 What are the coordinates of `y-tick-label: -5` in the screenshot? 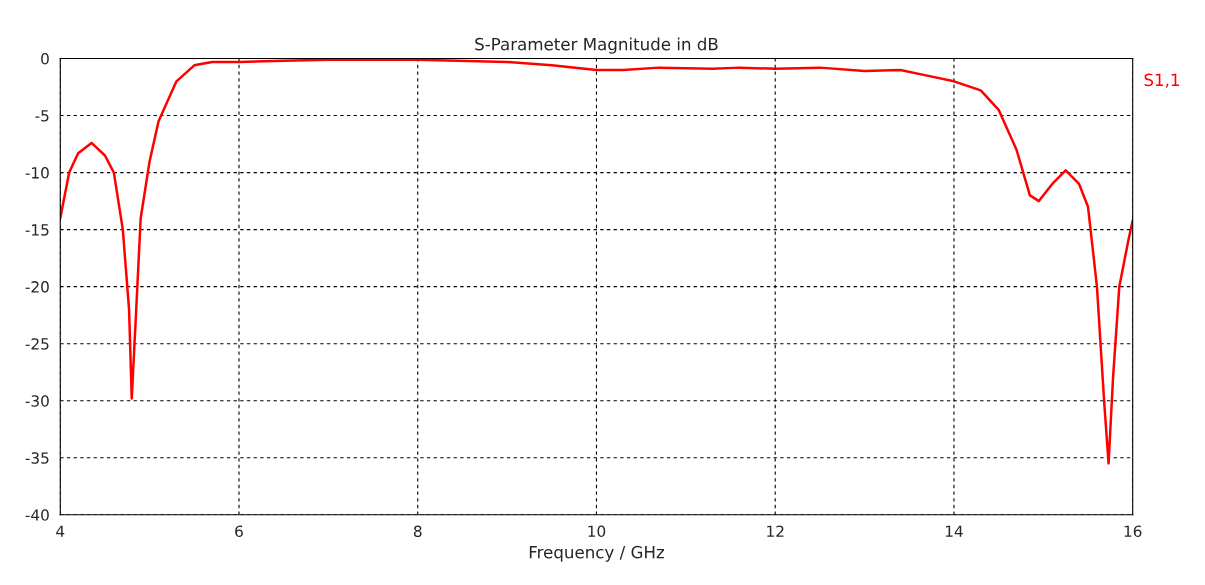 It's located at (42, 116).